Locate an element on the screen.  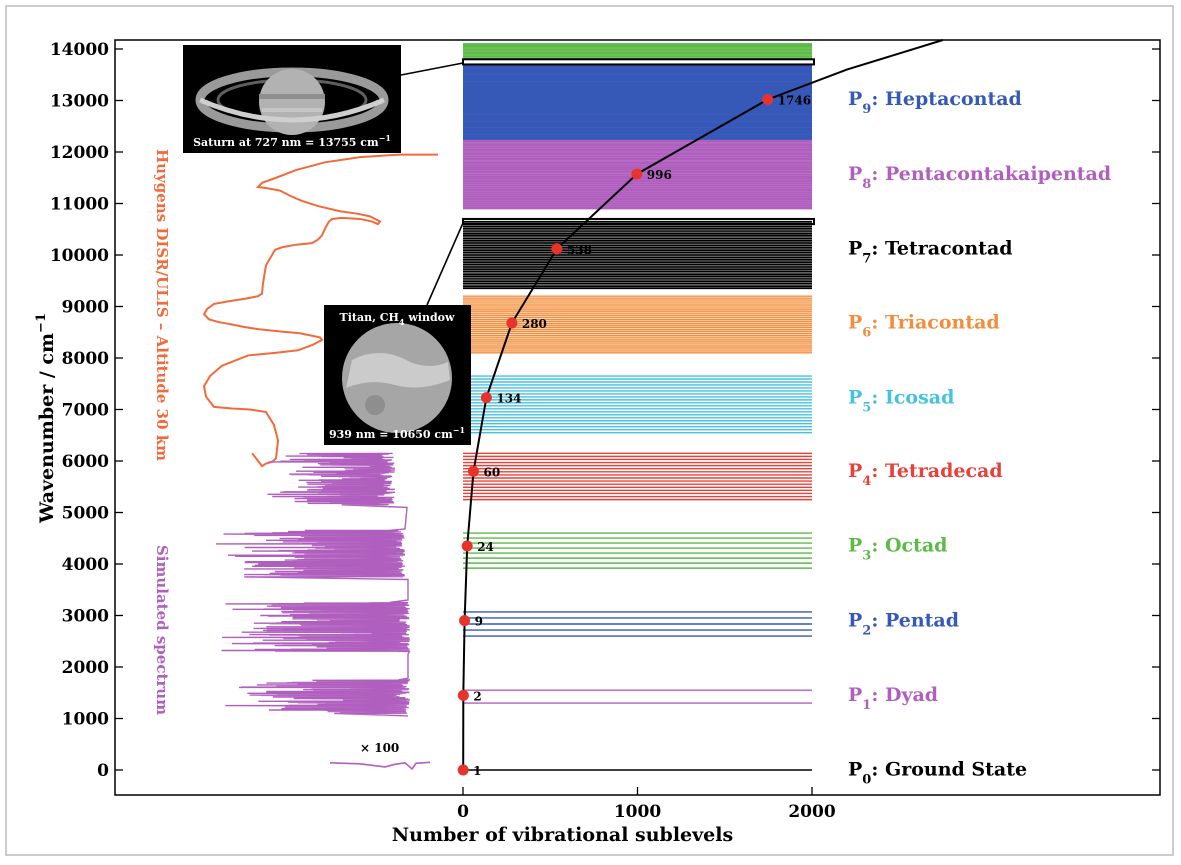
data-label-5: 134 is located at coordinates (508, 399).